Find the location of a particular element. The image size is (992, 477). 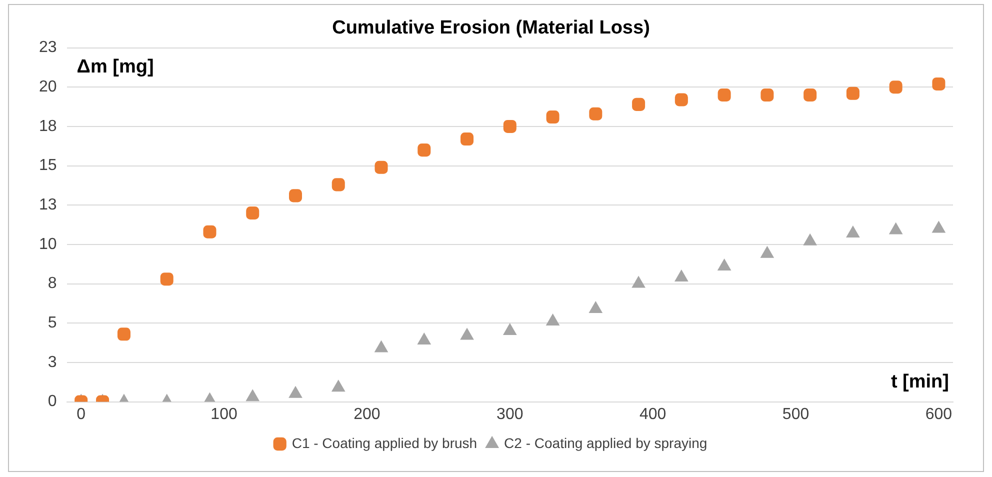

chart-title: Cumulative Erosion (Material Loss) is located at coordinates (491, 28).